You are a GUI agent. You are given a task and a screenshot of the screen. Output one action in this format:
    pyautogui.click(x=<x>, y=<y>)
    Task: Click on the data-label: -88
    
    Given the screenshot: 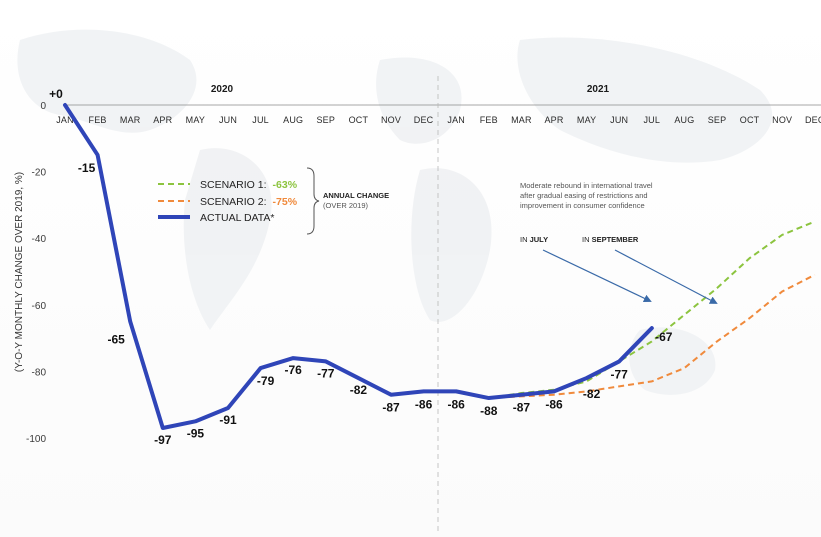 What is the action you would take?
    pyautogui.click(x=489, y=411)
    